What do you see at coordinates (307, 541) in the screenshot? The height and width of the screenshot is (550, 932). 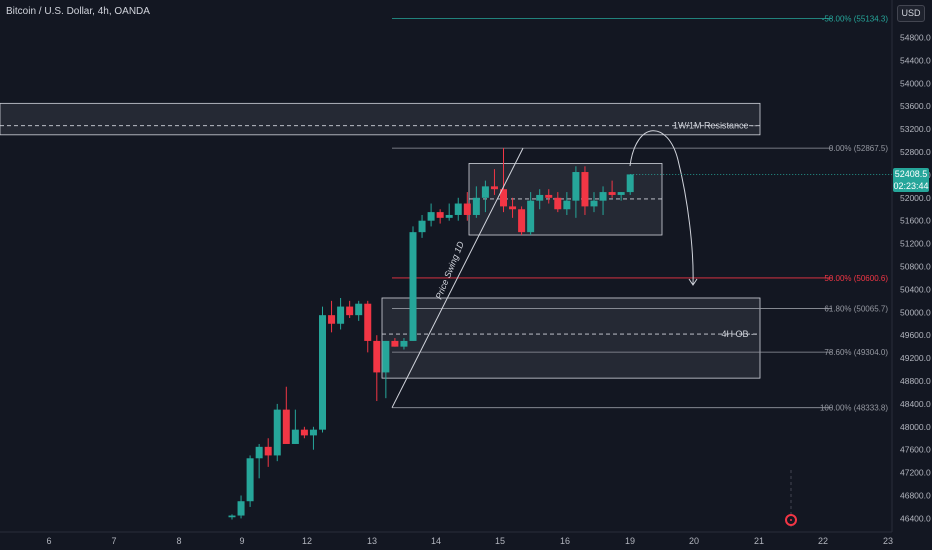 I see `x-tick-label: 12` at bounding box center [307, 541].